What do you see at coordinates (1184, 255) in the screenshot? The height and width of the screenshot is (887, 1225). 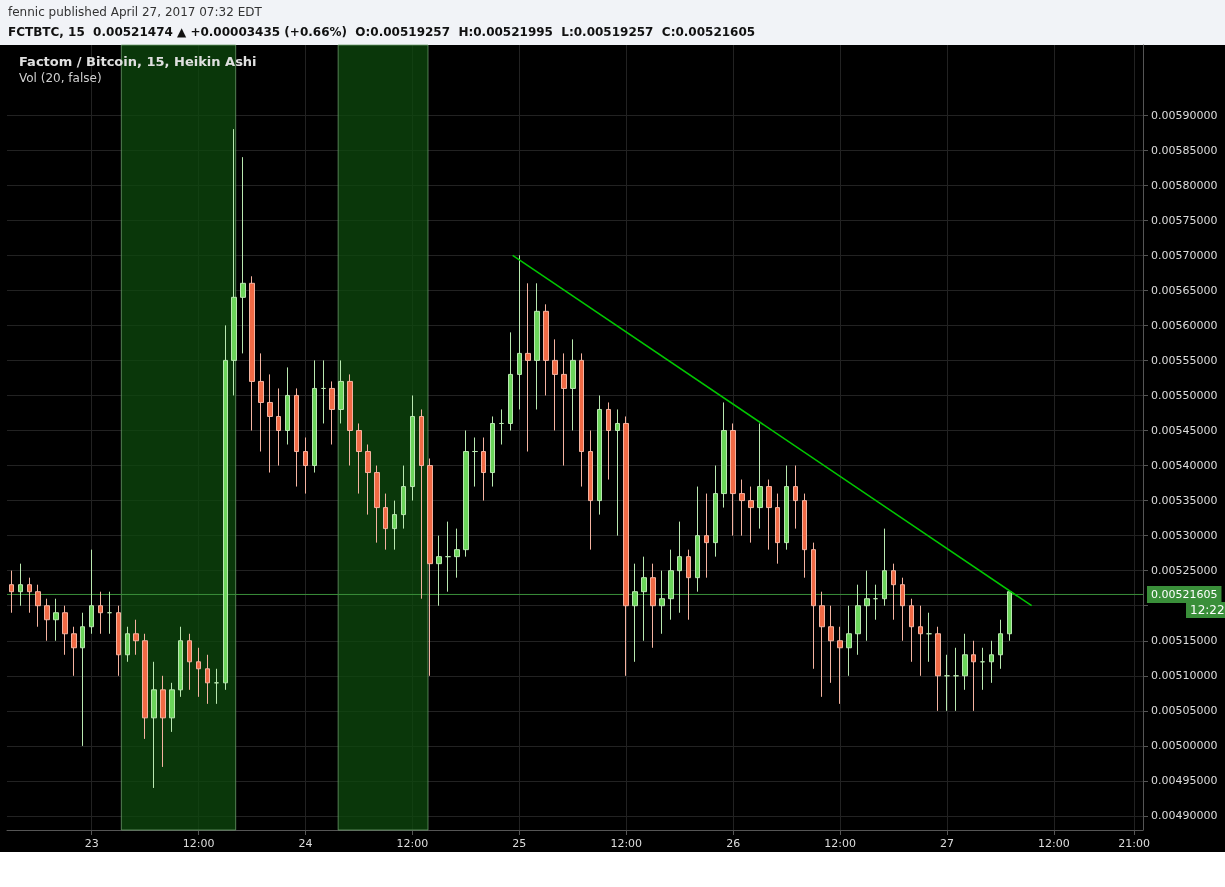 I see `y-tick-label: 0.00570000` at bounding box center [1184, 255].